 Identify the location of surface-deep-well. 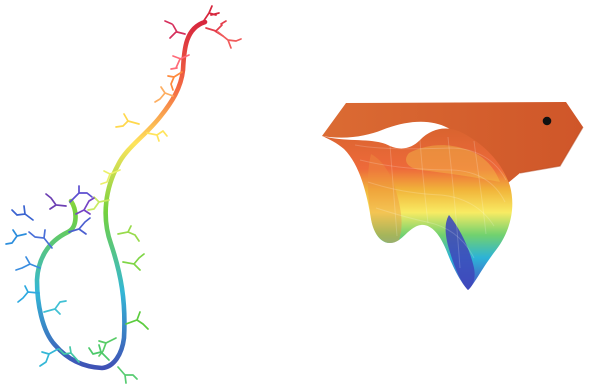
(460, 252).